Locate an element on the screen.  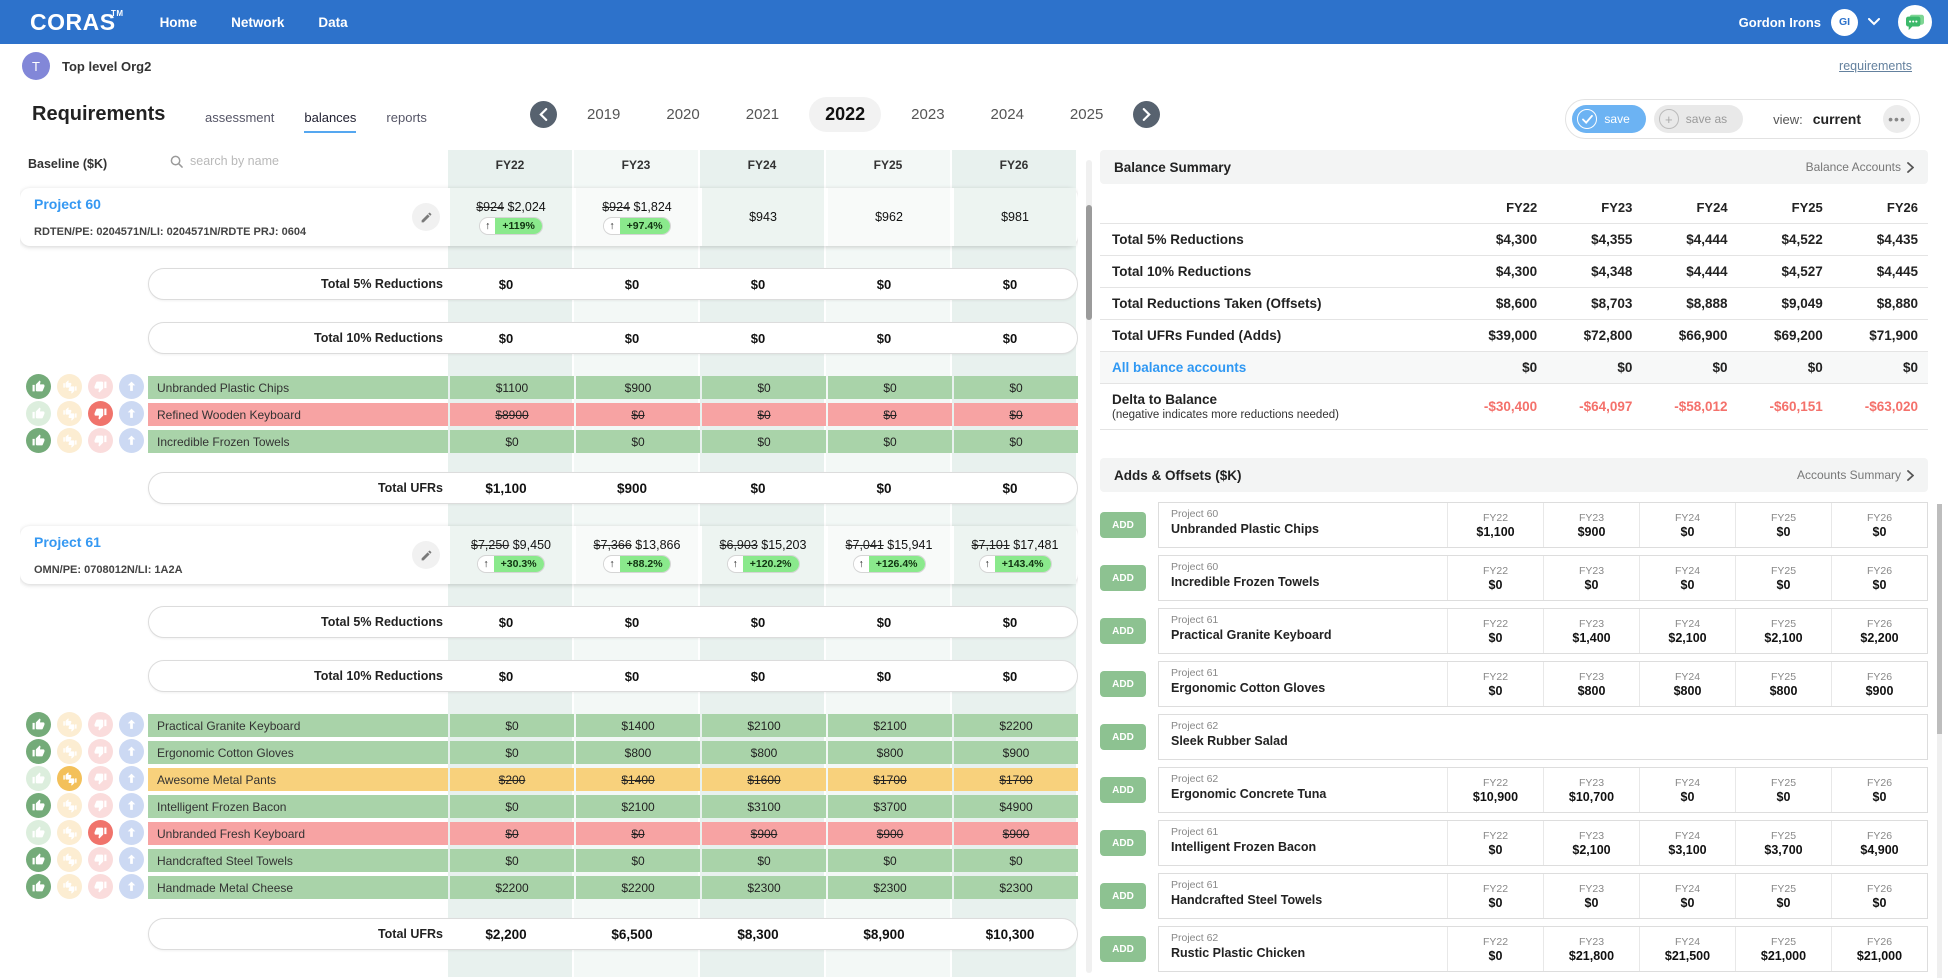
org-avatar: T is located at coordinates (36, 66).